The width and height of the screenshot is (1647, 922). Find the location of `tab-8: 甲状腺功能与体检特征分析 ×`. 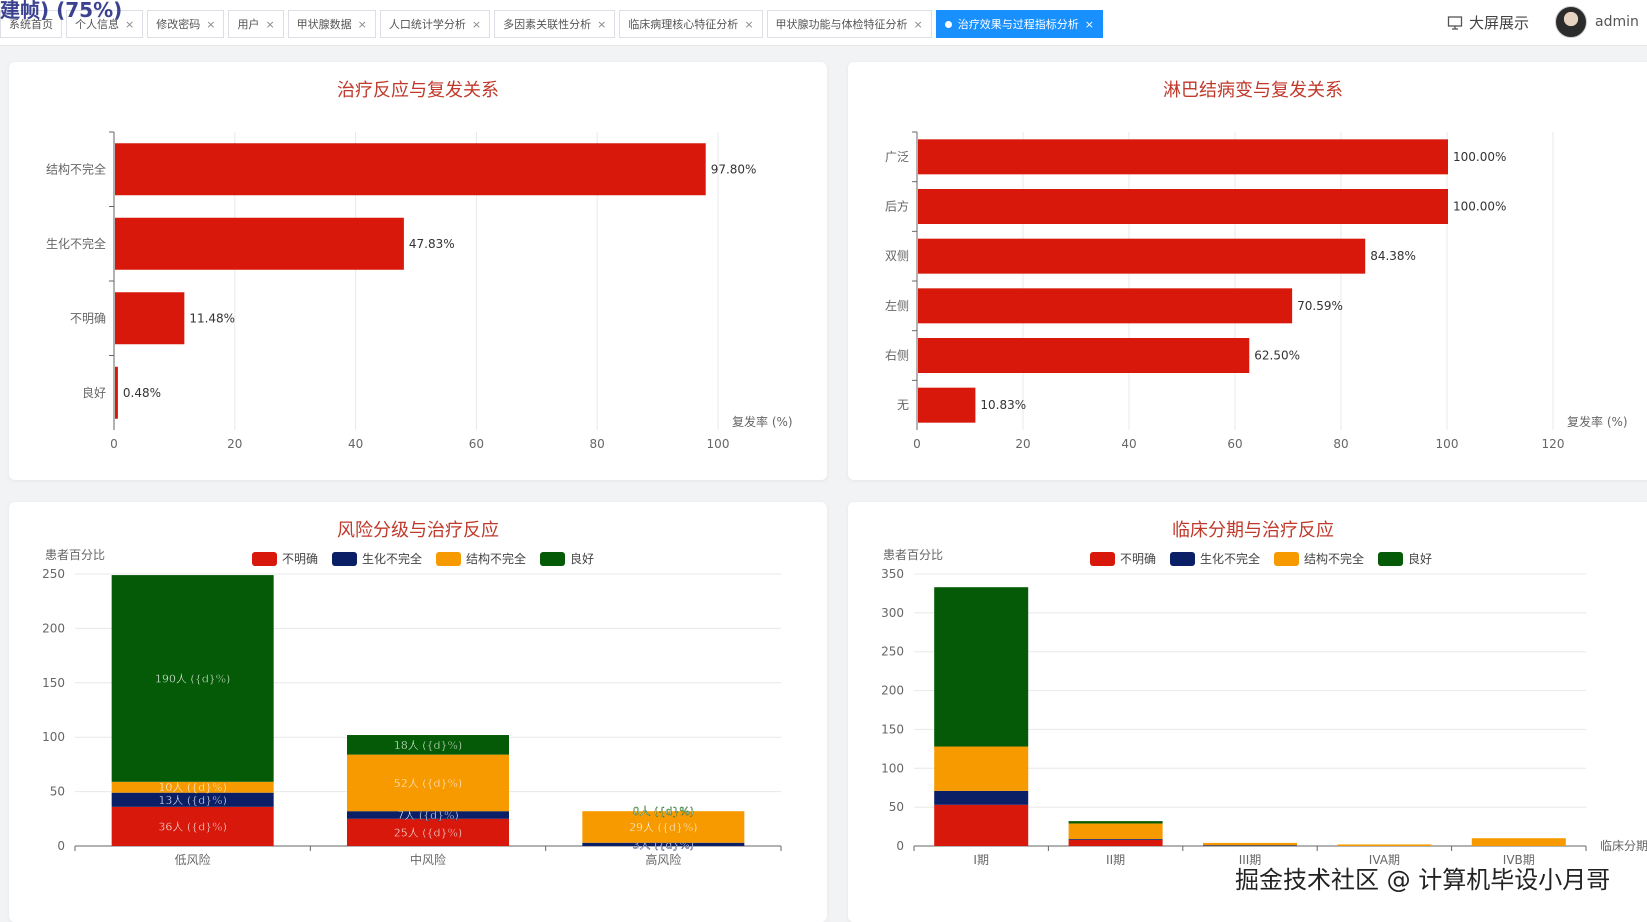

tab-8: 甲状腺功能与体检特征分析 × is located at coordinates (849, 24).